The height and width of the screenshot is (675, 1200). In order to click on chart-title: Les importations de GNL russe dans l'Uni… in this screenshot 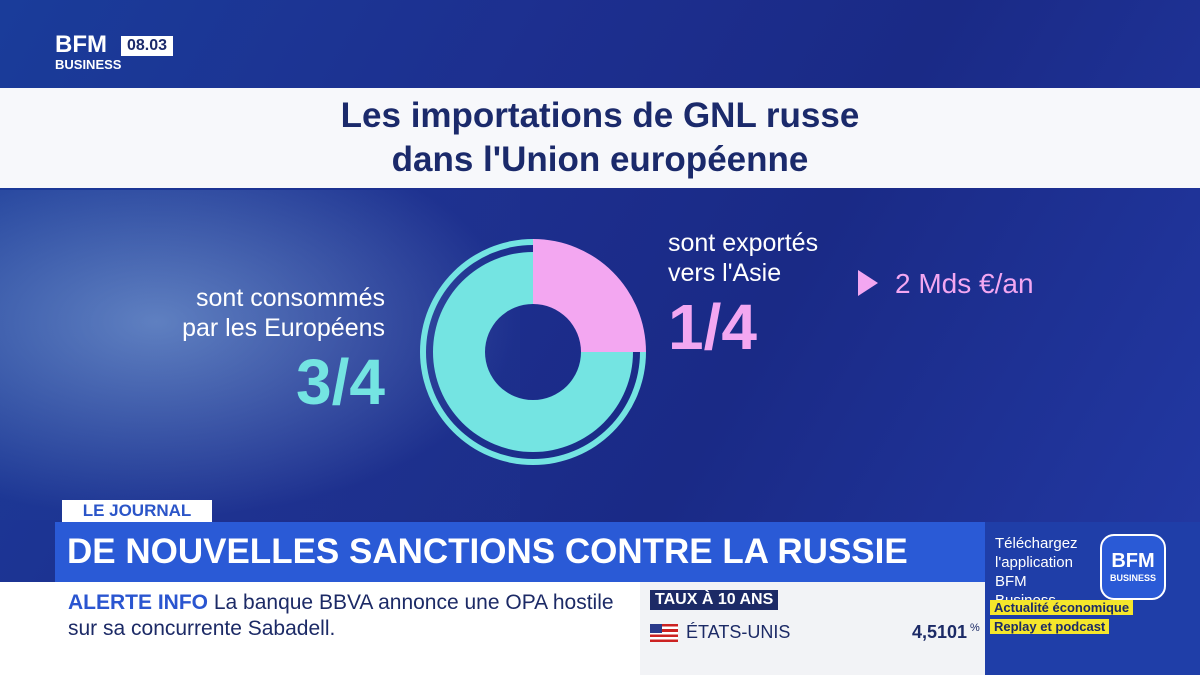, I will do `click(600, 138)`.